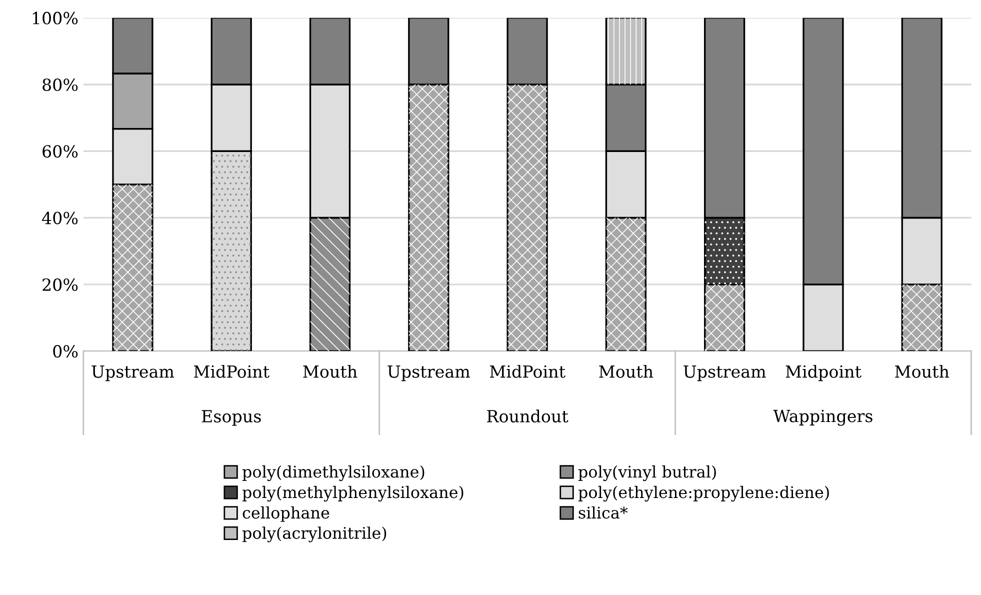 The image size is (981, 595). Describe the element at coordinates (353, 494) in the screenshot. I see `legend-label: poly(methylphenylsiloxane)` at that location.